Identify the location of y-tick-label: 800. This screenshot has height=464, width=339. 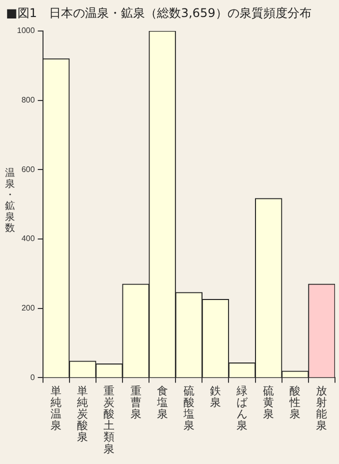
(28, 100).